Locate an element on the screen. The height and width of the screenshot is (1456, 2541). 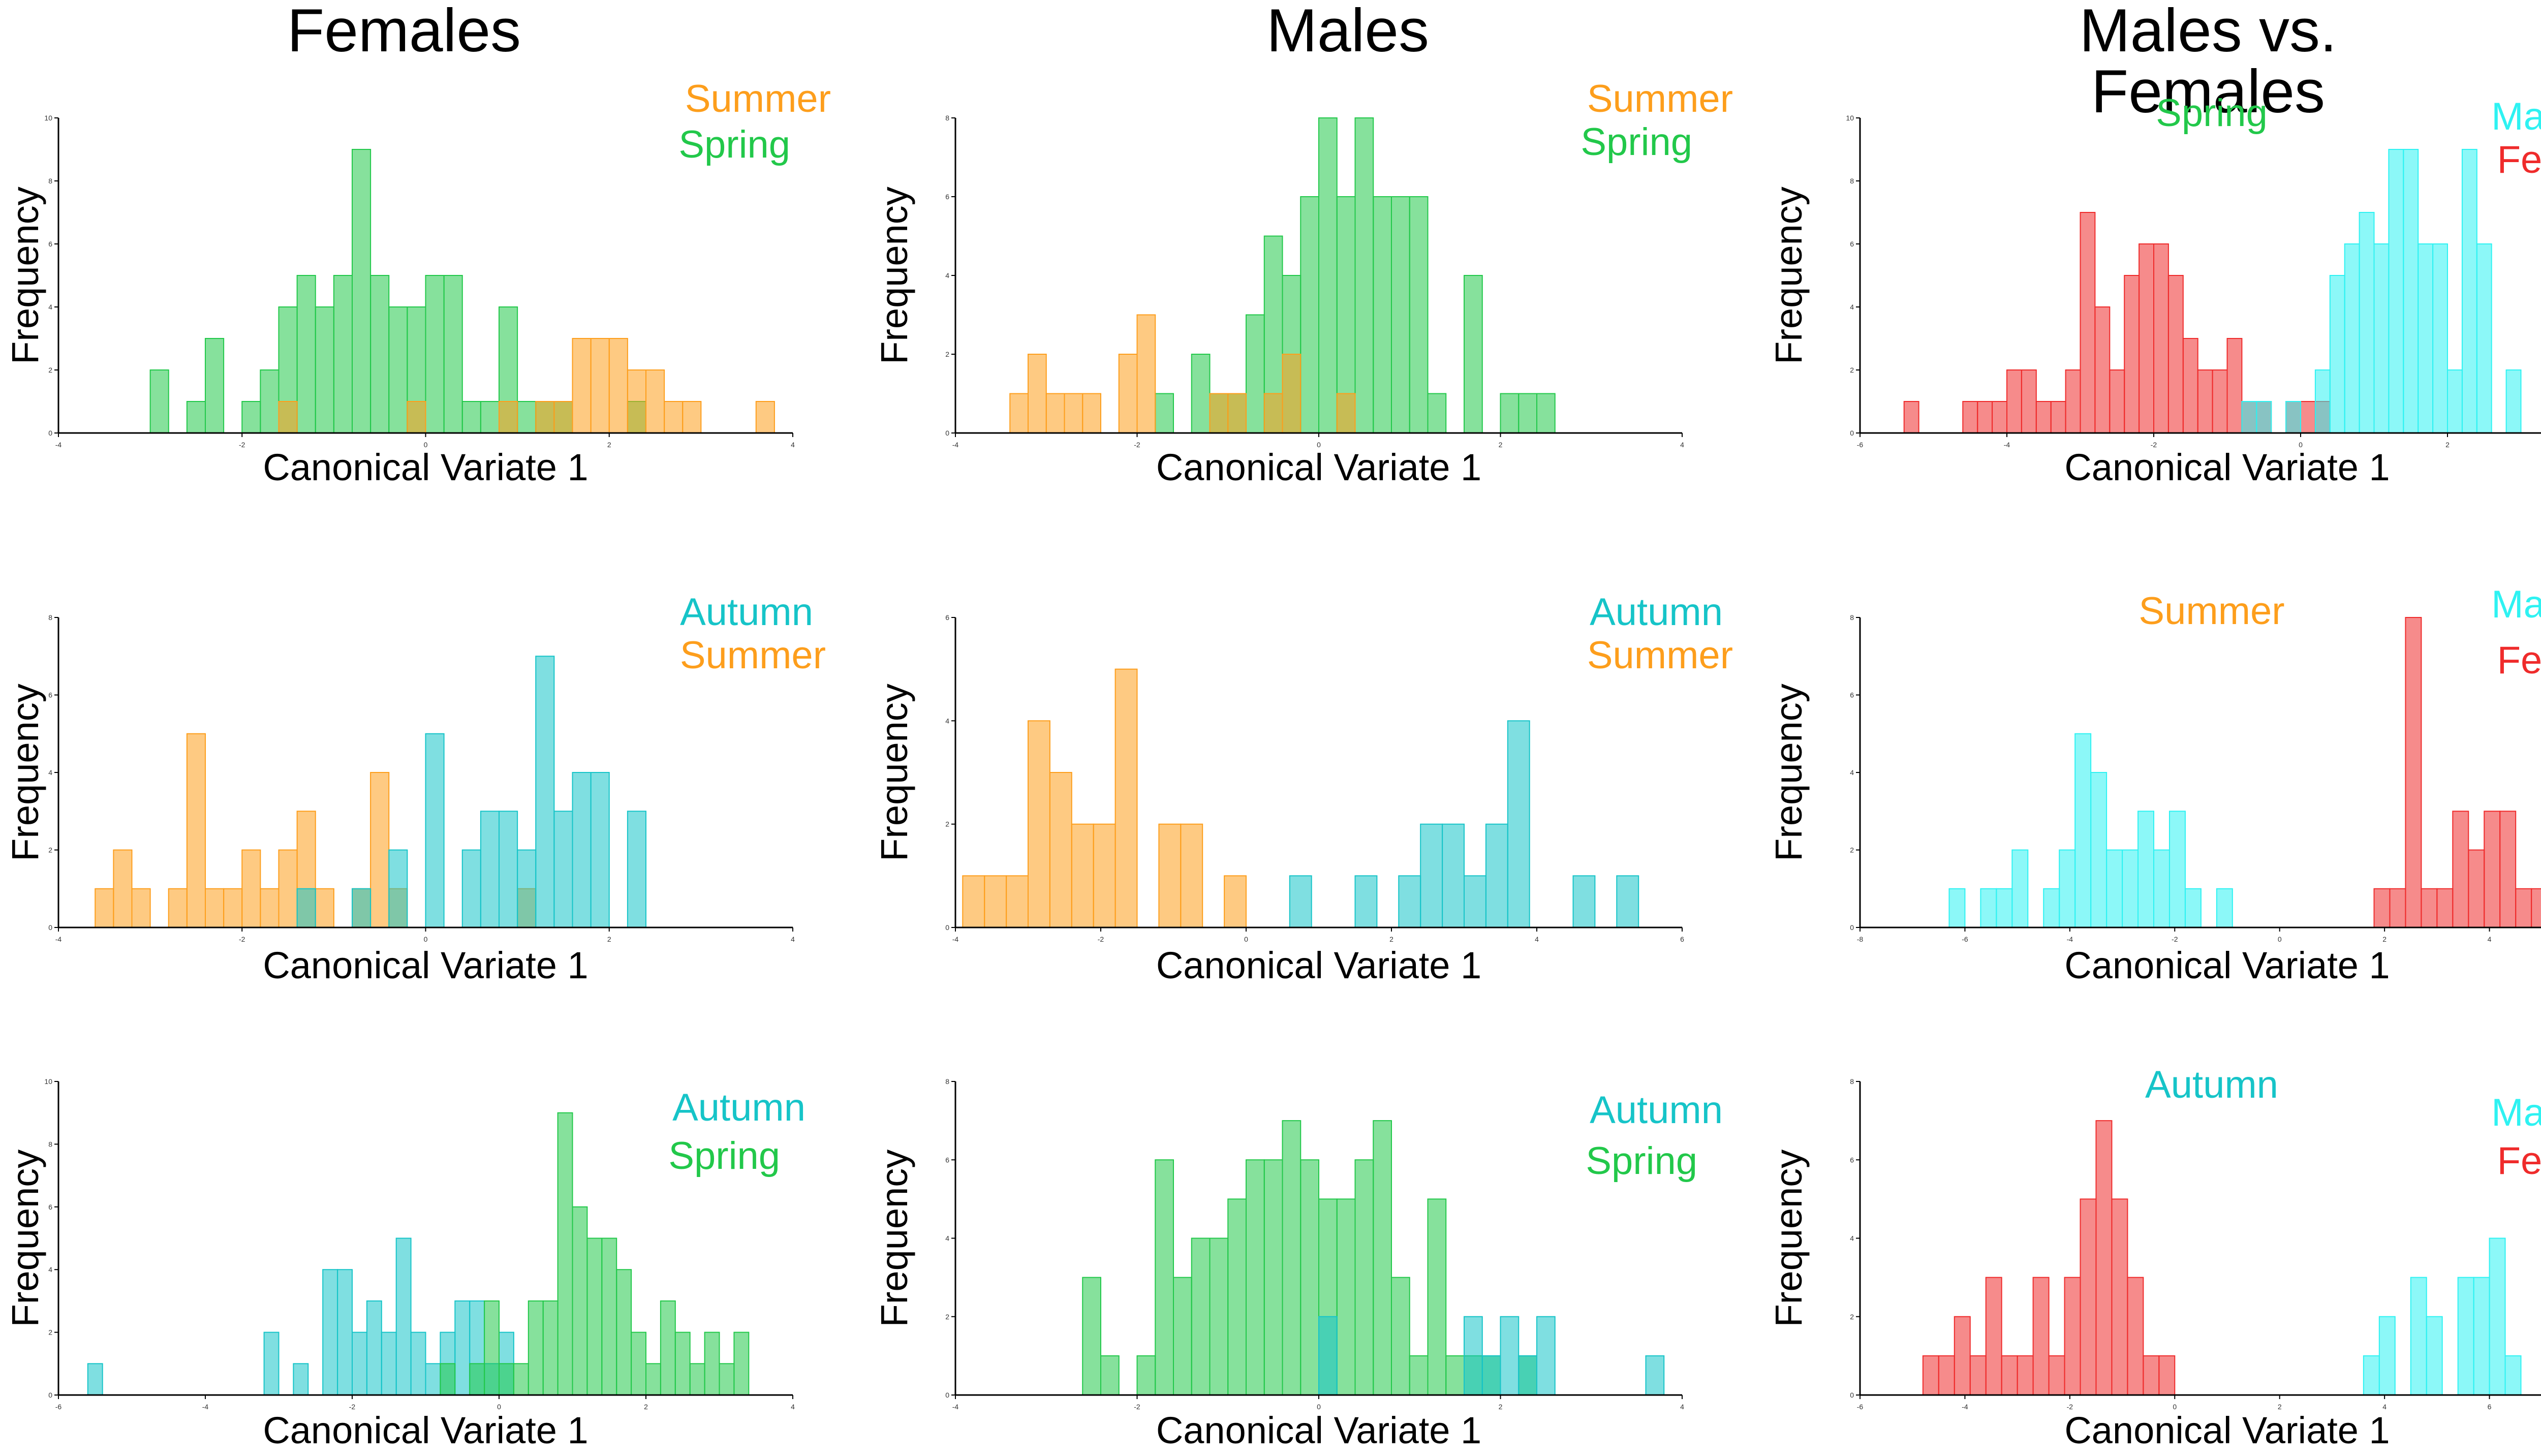
series-females is located at coordinates (2117, 322).